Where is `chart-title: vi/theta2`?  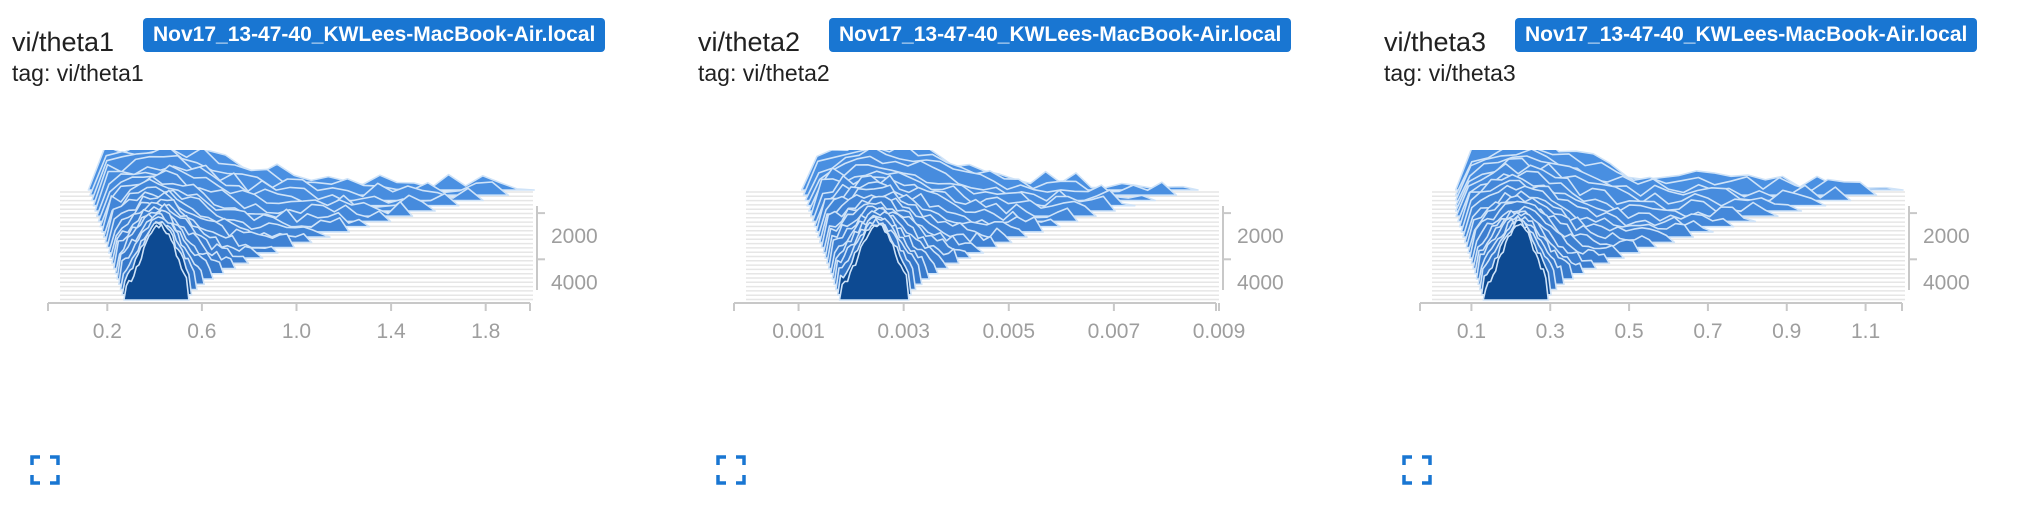 chart-title: vi/theta2 is located at coordinates (749, 42).